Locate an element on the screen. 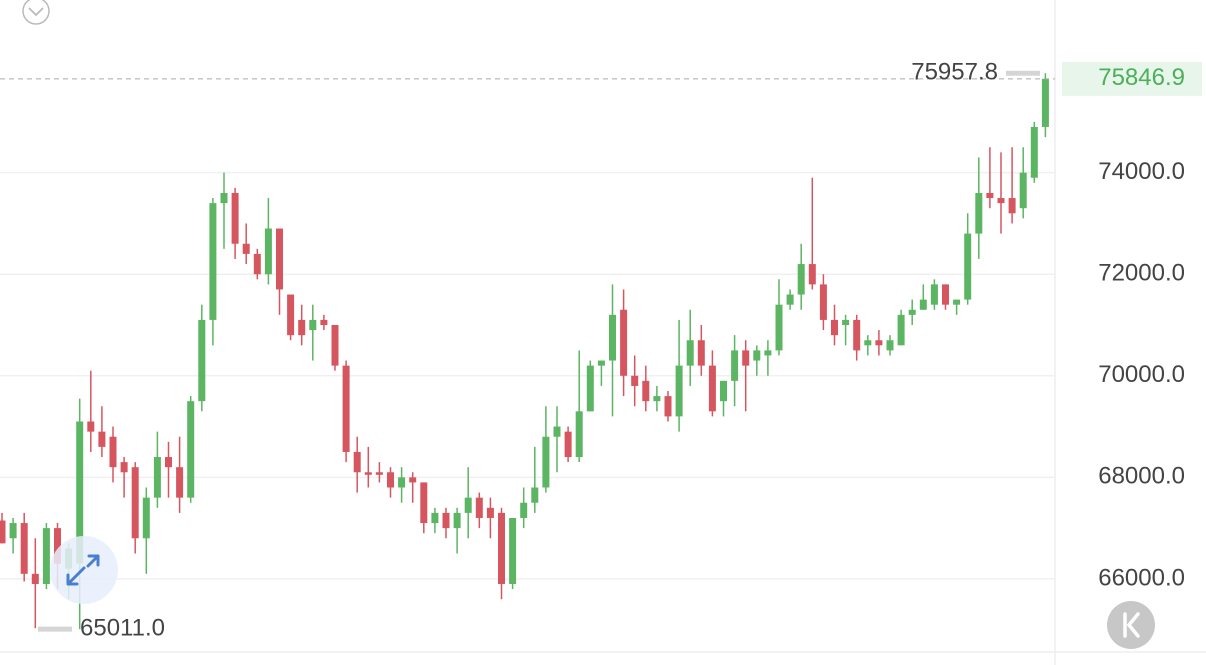  y-tick-label: 74000.0 is located at coordinates (1141, 171).